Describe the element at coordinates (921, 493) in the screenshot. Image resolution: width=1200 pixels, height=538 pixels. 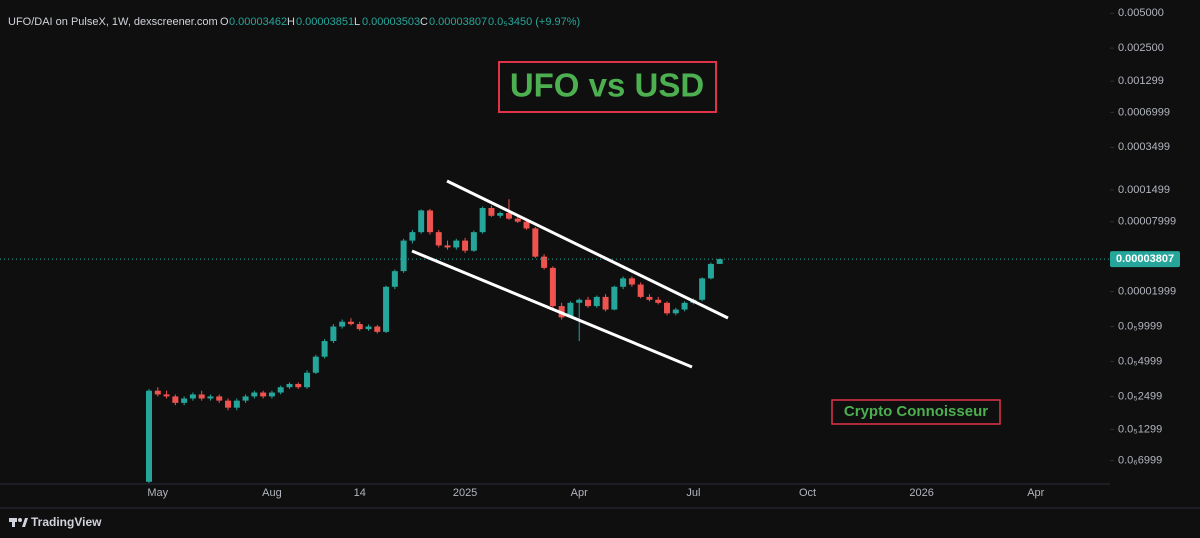
I see `x-tick-label: 2026` at that location.